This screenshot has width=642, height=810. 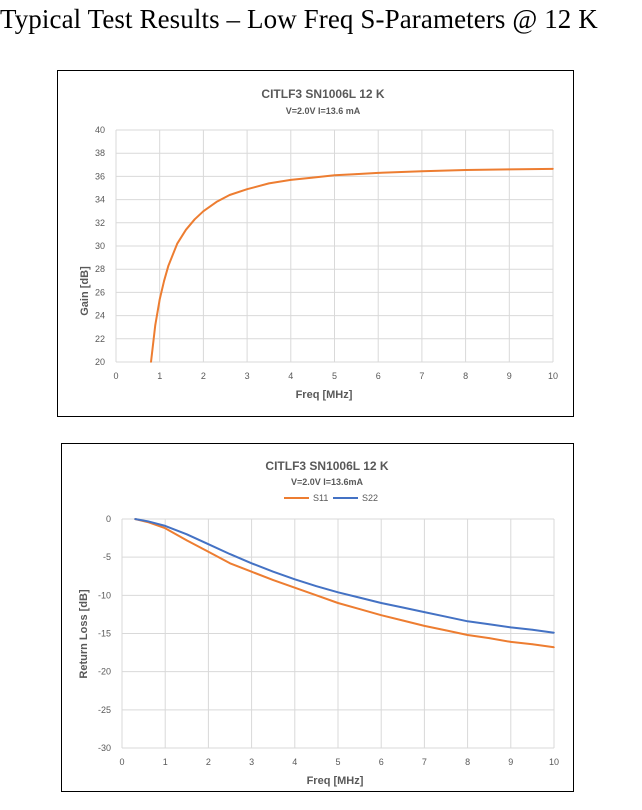 What do you see at coordinates (104, 748) in the screenshot?
I see `y-tick-label: -30` at bounding box center [104, 748].